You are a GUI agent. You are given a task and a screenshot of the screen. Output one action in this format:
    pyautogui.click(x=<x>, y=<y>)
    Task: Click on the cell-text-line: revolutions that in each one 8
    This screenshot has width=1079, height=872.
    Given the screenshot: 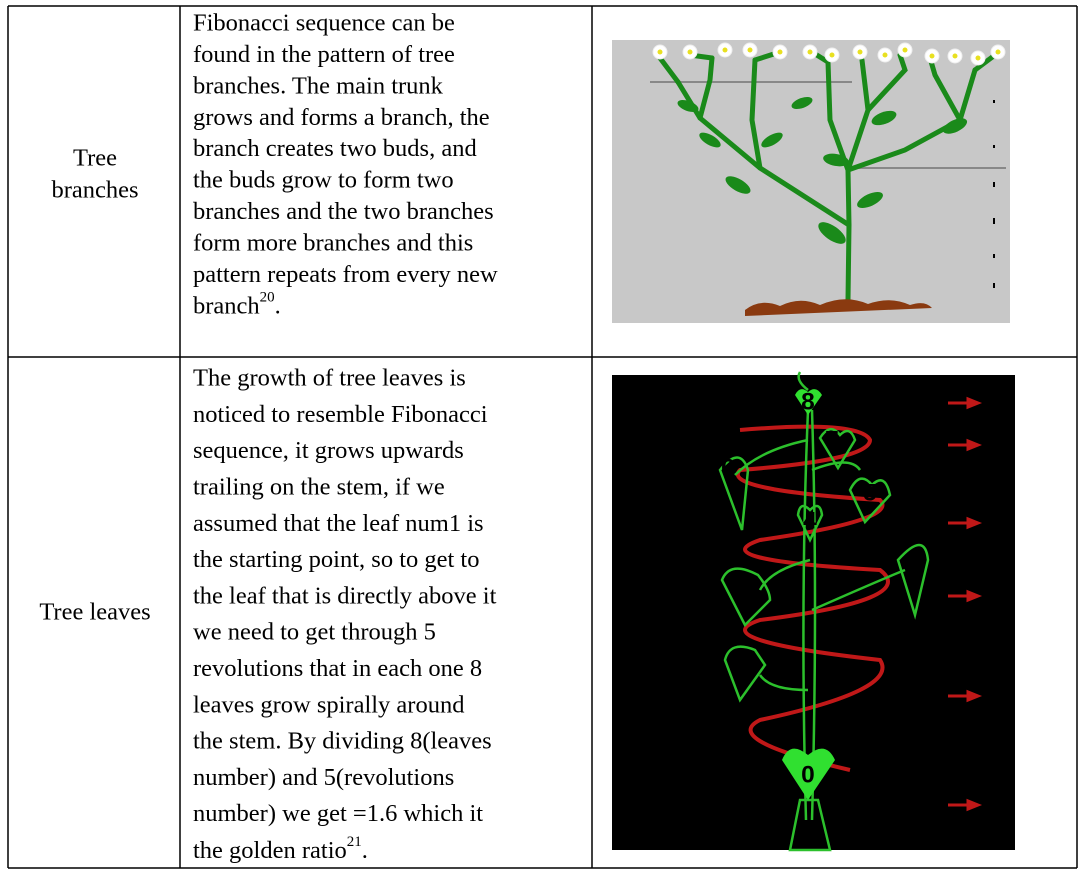 What is the action you would take?
    pyautogui.click(x=337, y=668)
    